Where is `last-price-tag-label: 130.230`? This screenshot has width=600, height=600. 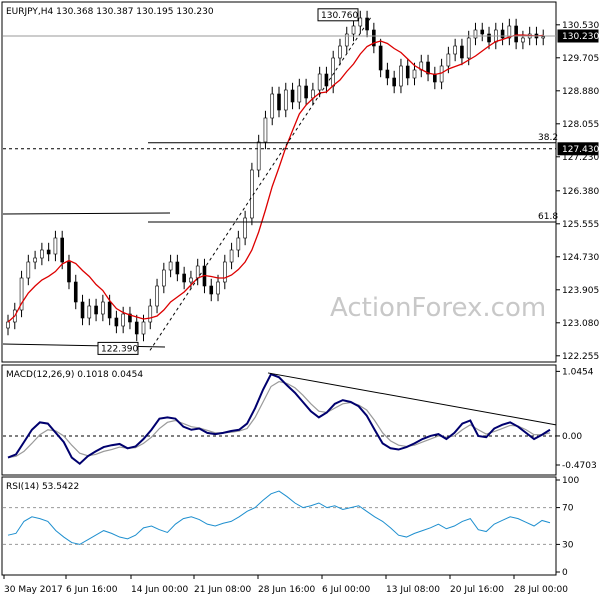 last-price-tag-label: 130.230 is located at coordinates (580, 37).